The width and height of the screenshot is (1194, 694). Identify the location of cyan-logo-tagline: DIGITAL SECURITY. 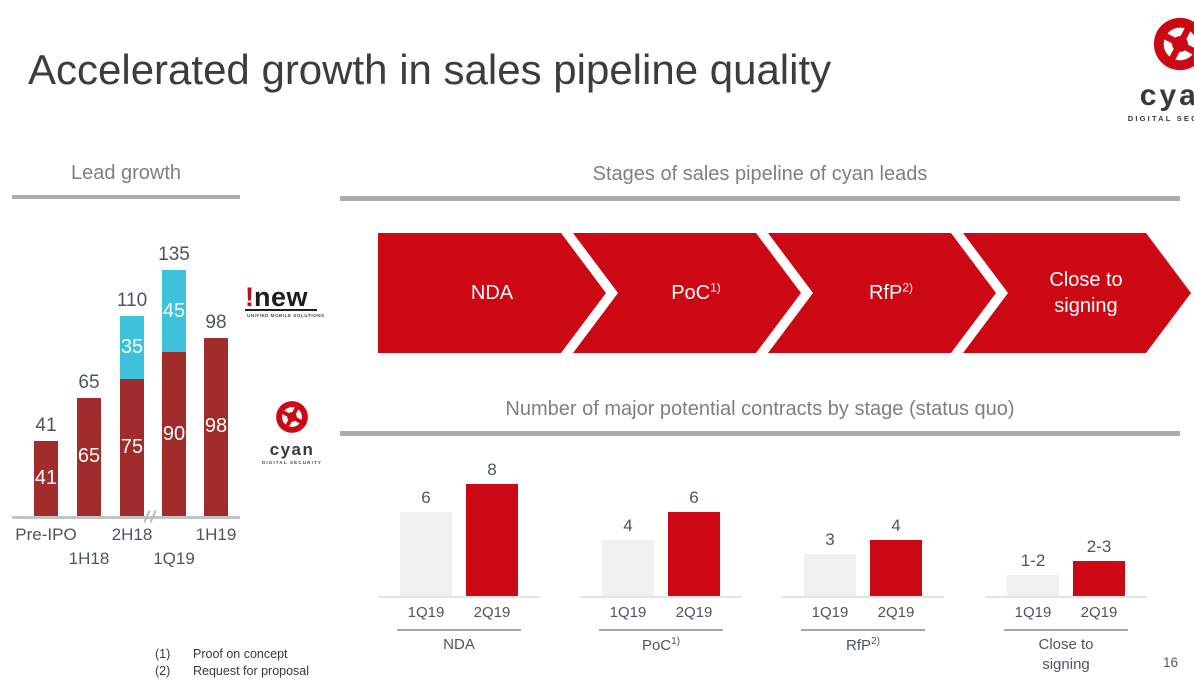
(1160, 118).